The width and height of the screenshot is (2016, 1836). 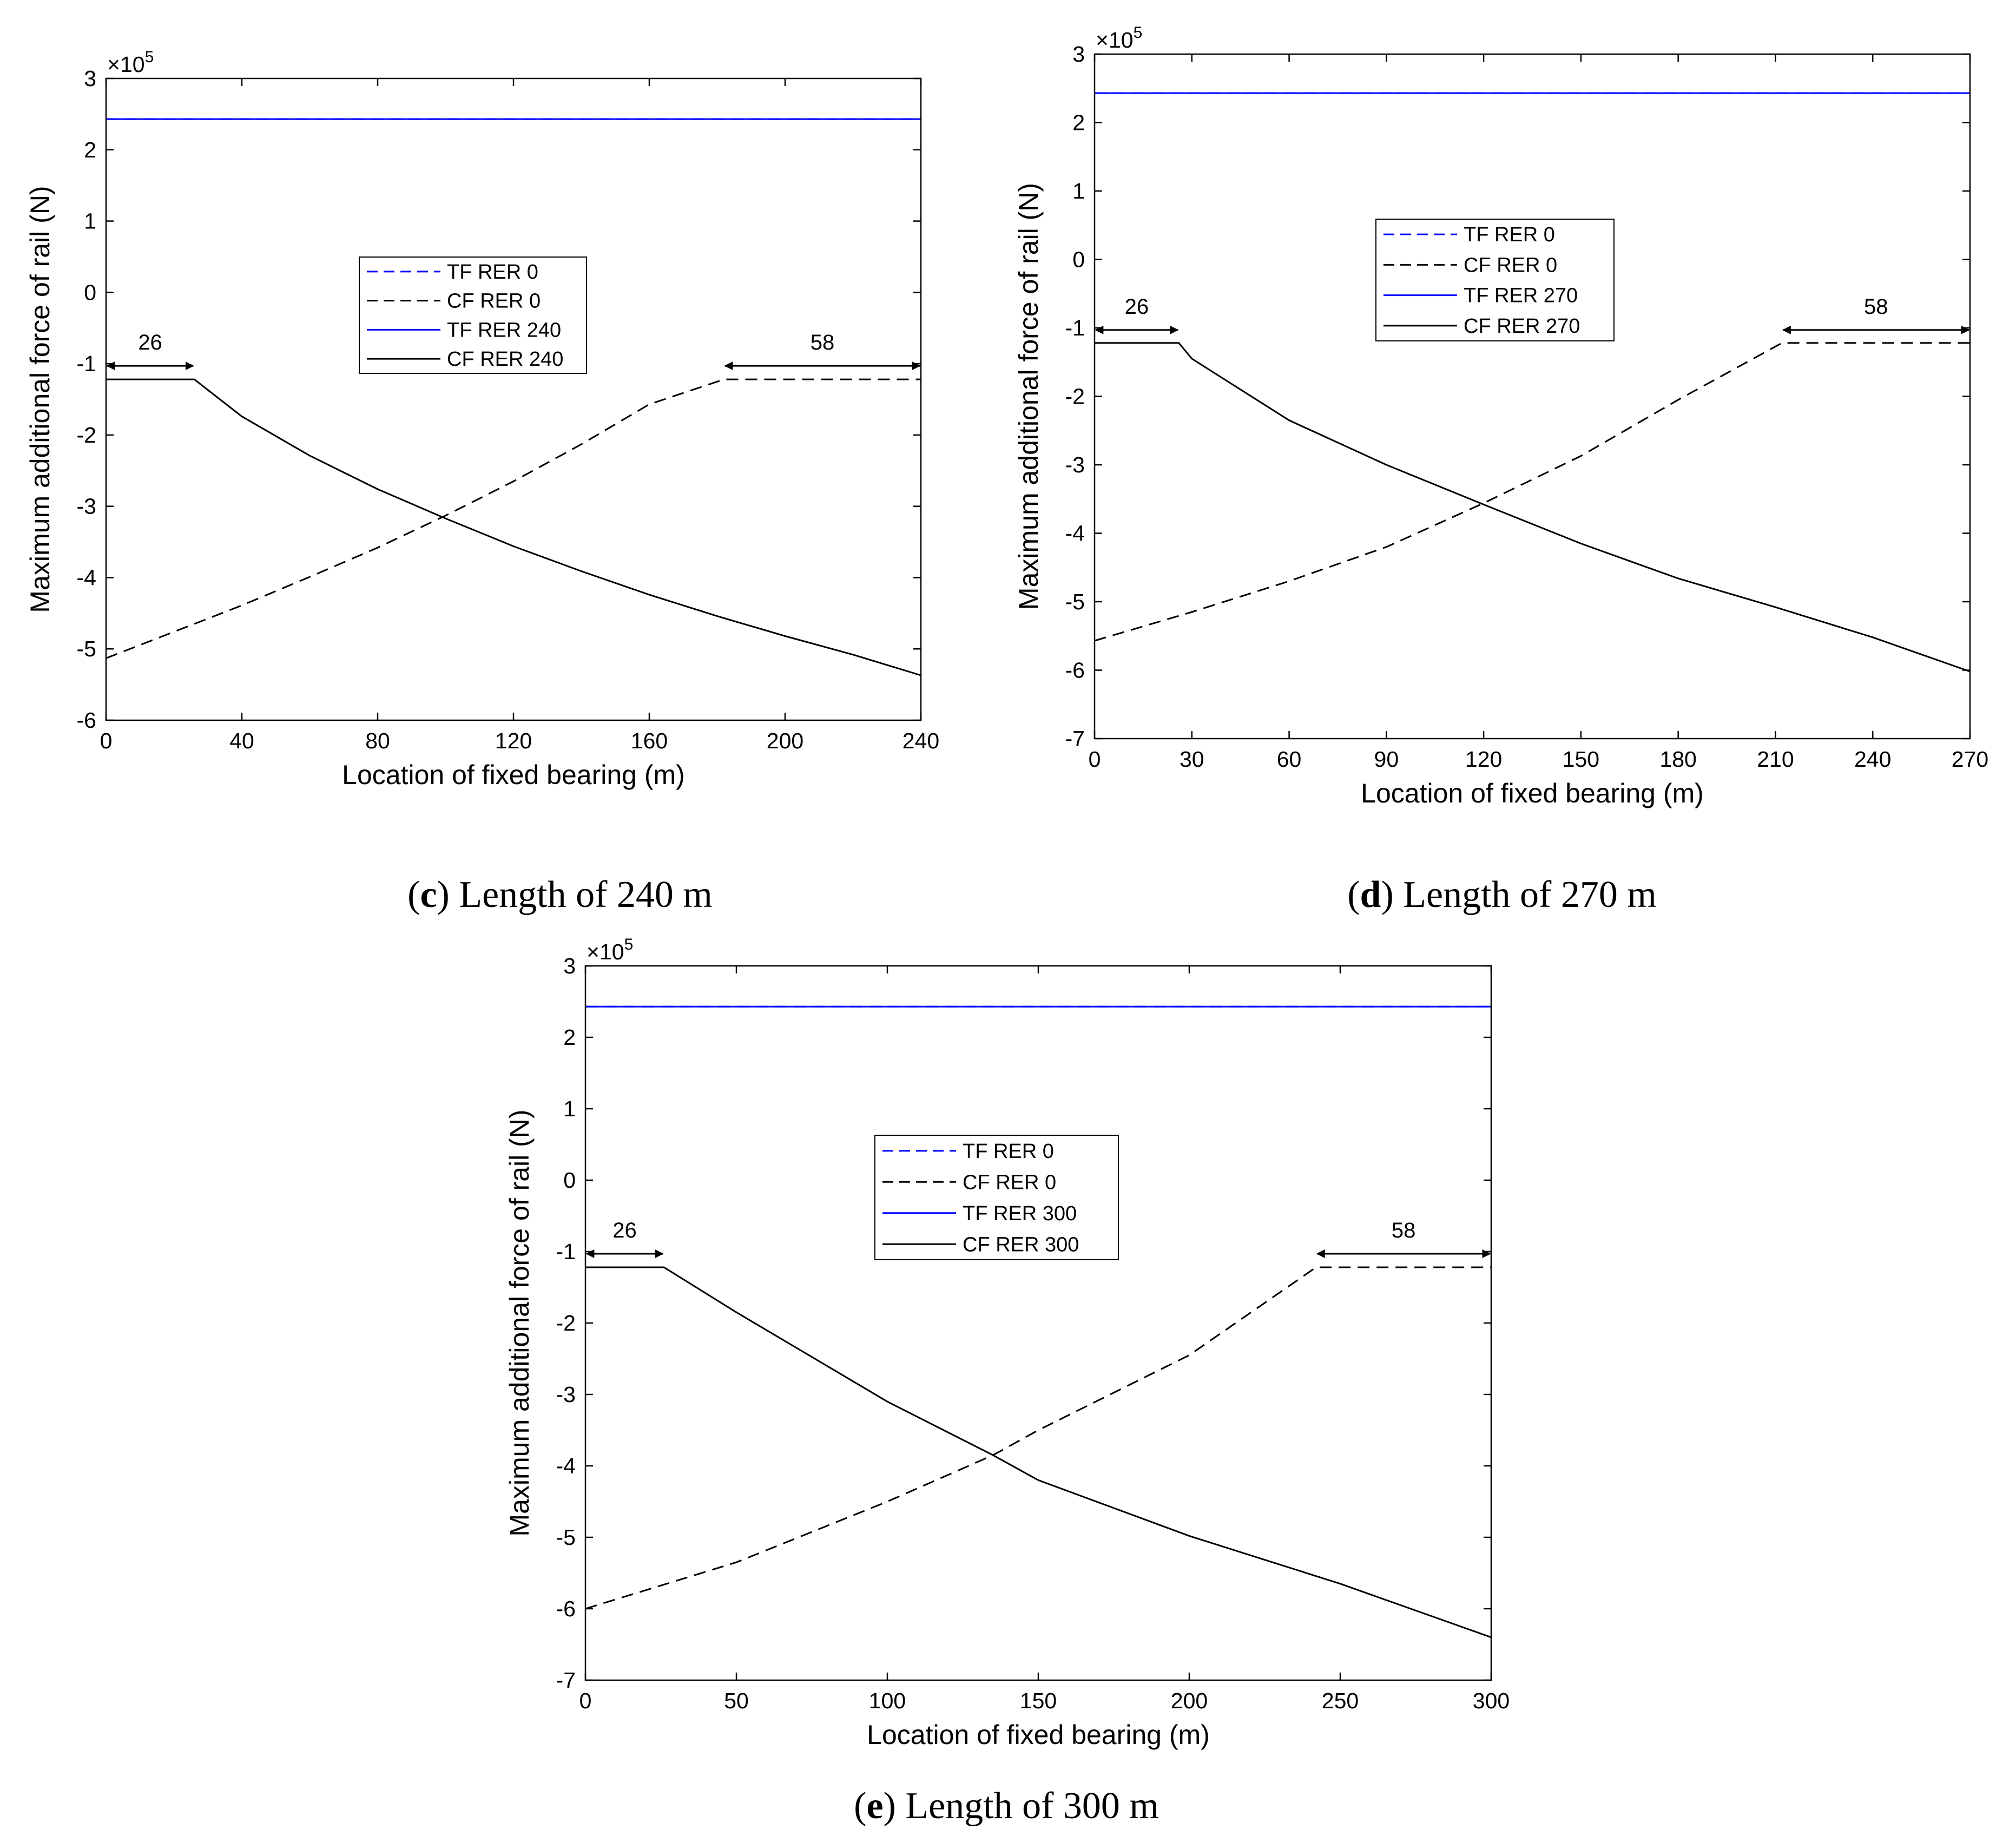 What do you see at coordinates (1775, 759) in the screenshot?
I see `x-tick-label: 210` at bounding box center [1775, 759].